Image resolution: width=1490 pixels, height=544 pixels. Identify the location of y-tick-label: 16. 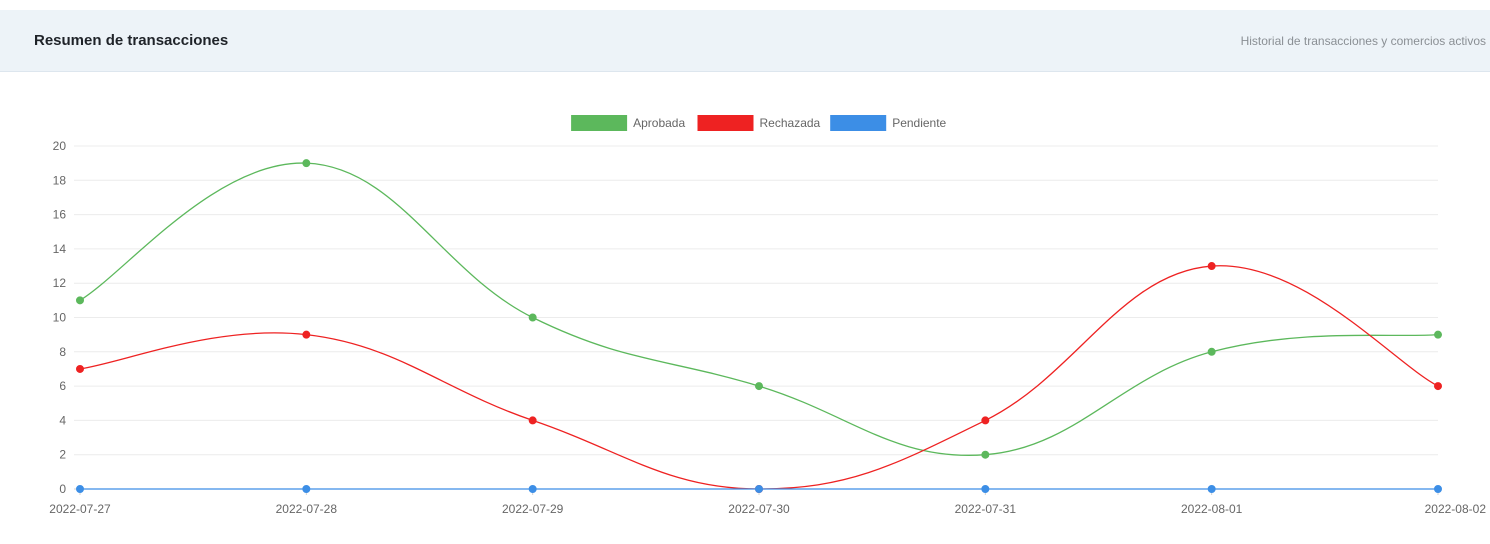
(60, 215).